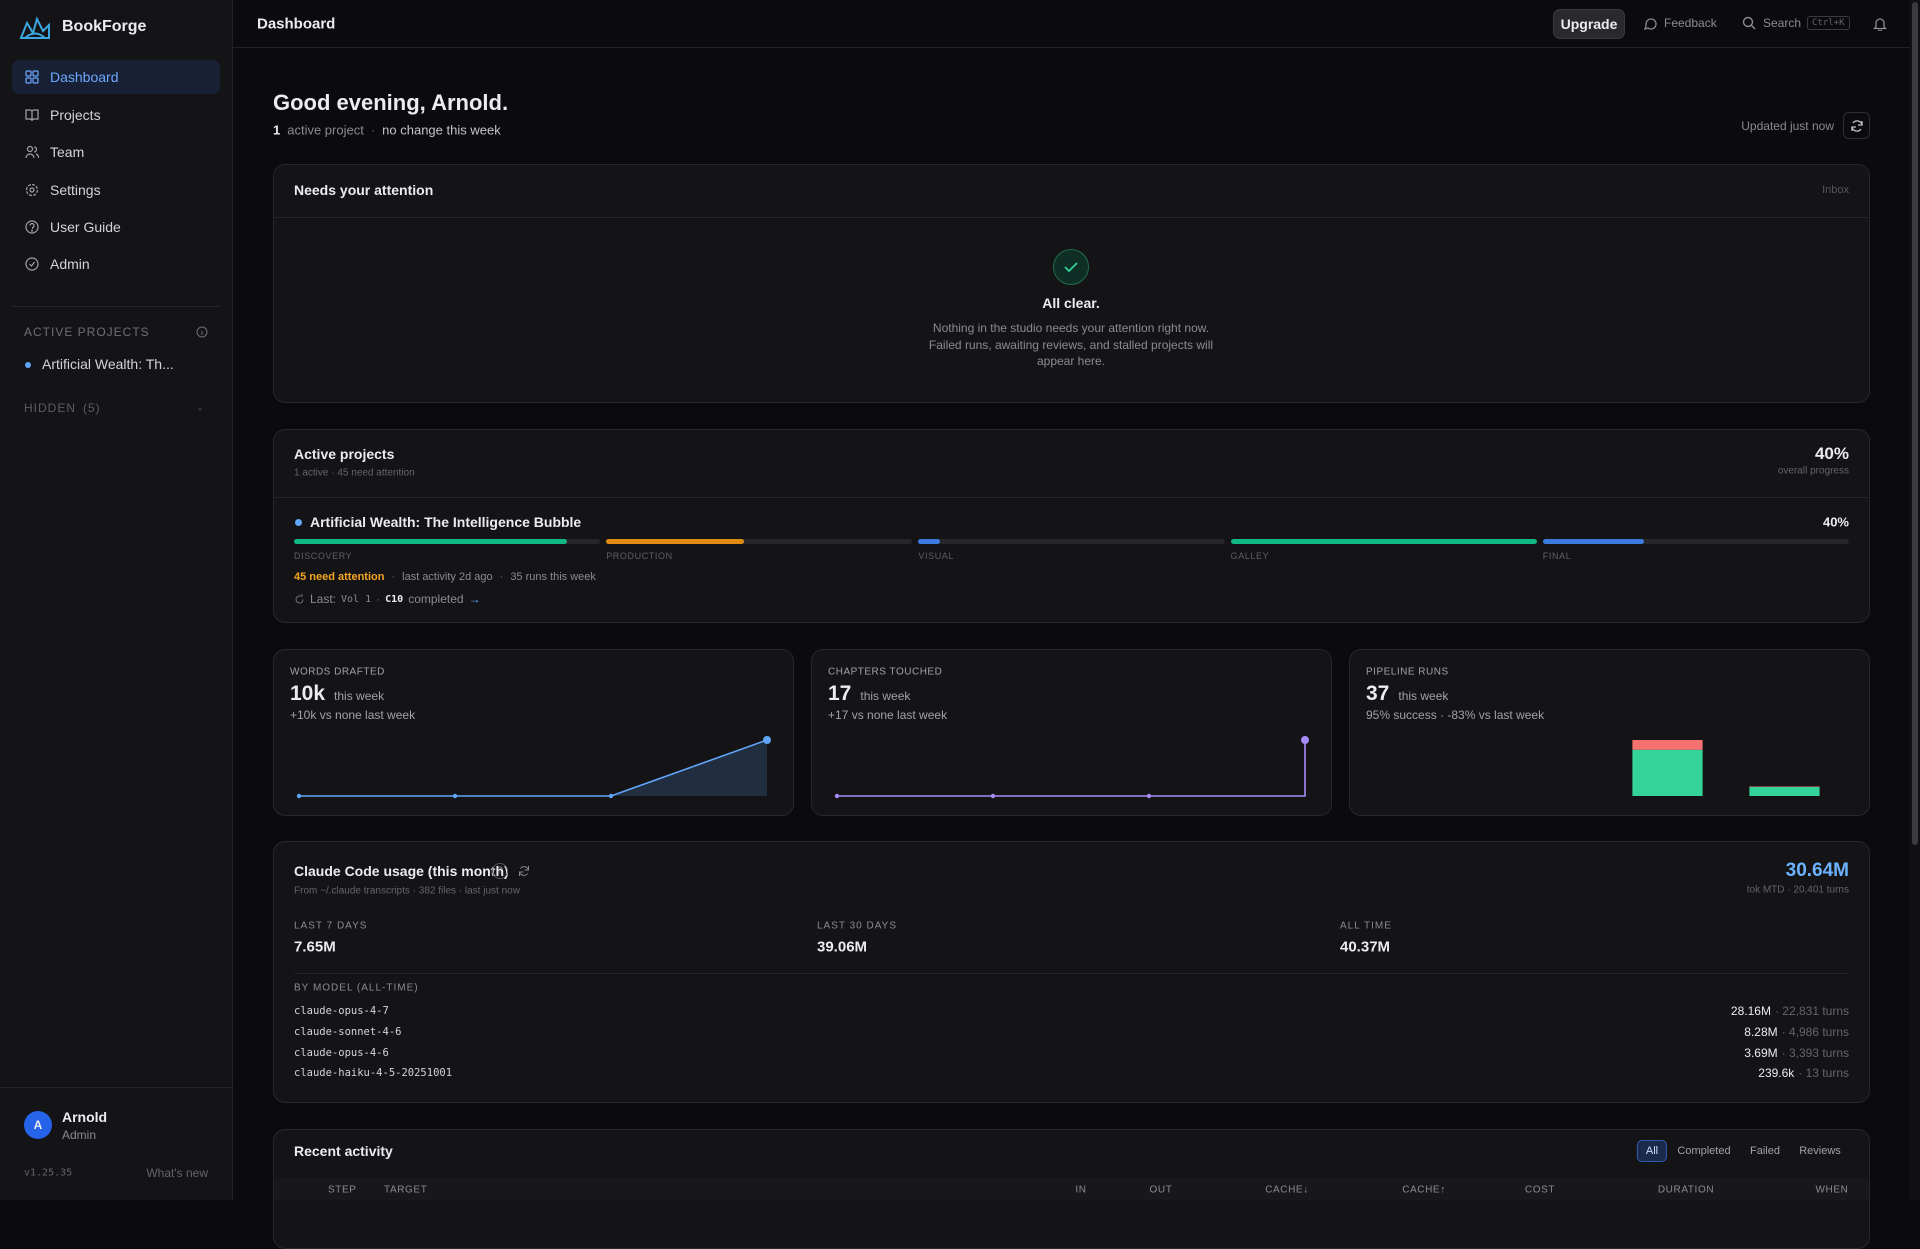  What do you see at coordinates (1915, 423) in the screenshot?
I see `scroll-thumb` at bounding box center [1915, 423].